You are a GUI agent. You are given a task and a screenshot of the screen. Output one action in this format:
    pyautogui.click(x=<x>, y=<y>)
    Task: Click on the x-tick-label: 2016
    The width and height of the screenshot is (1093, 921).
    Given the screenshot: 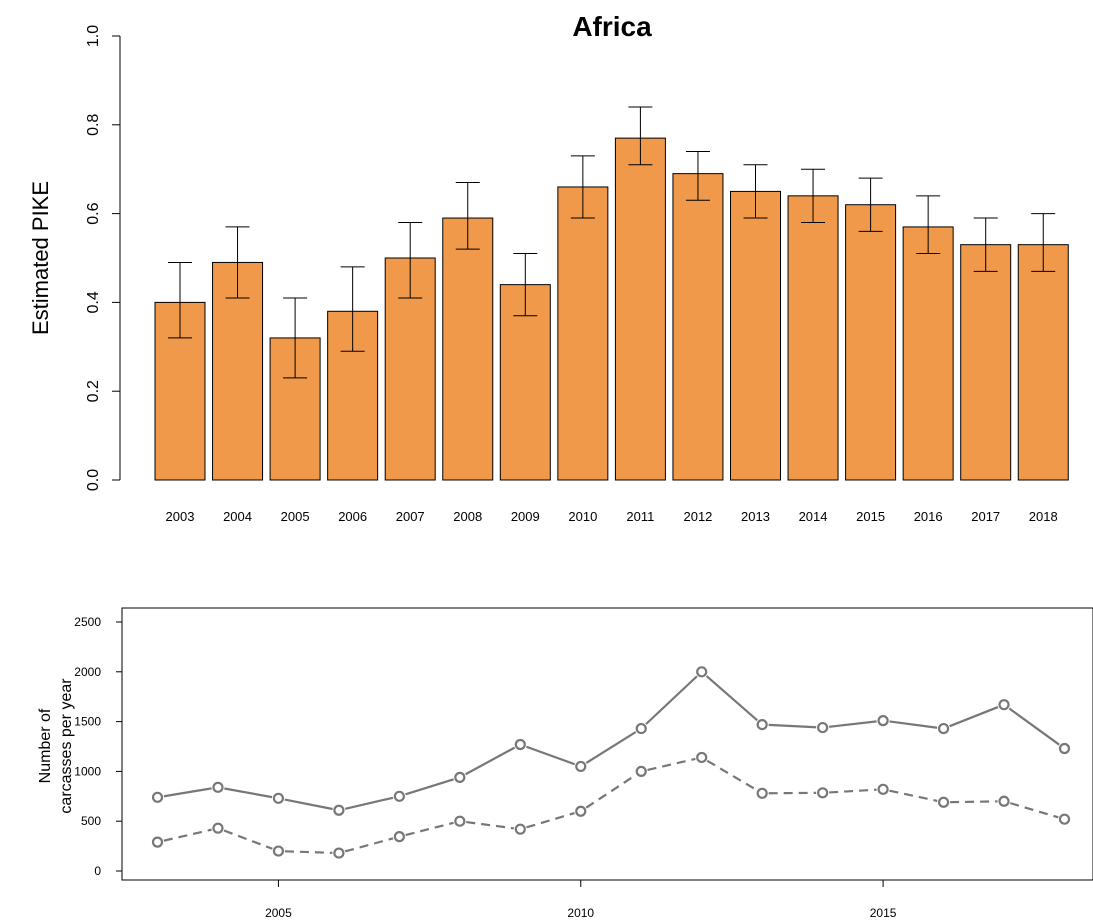 What is the action you would take?
    pyautogui.click(x=928, y=516)
    